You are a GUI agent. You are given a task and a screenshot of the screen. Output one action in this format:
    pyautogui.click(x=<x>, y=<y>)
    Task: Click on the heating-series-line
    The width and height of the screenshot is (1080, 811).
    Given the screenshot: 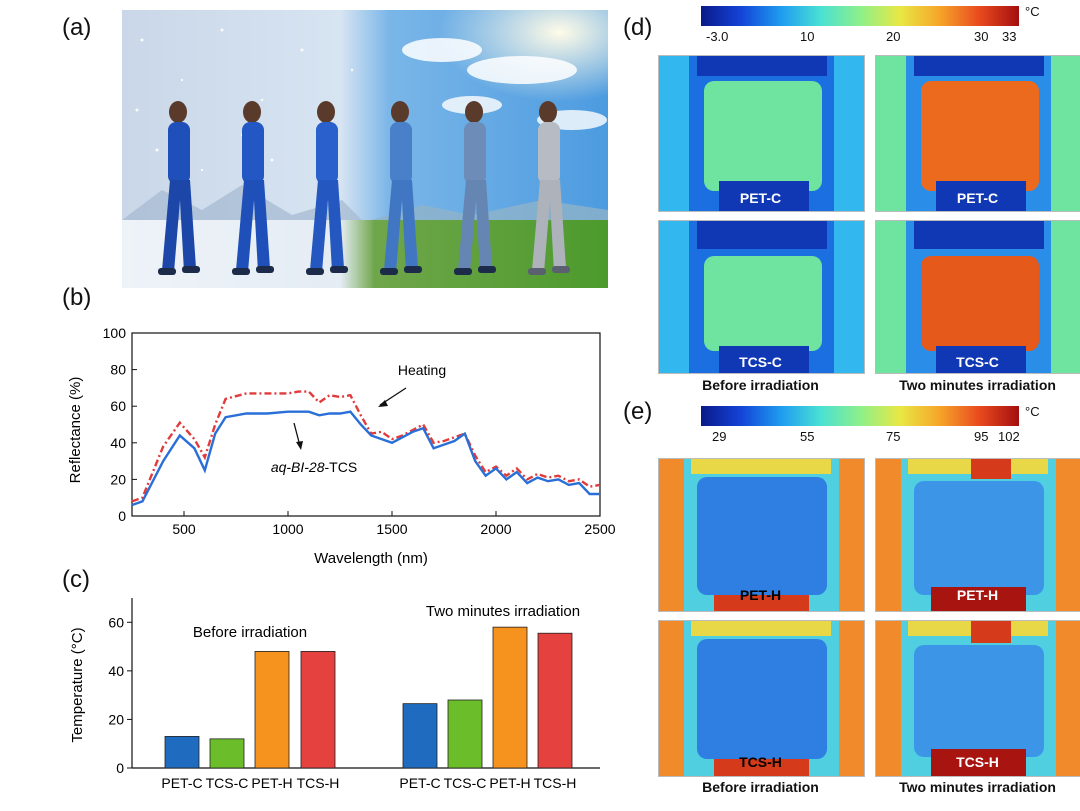 What is the action you would take?
    pyautogui.click(x=366, y=446)
    